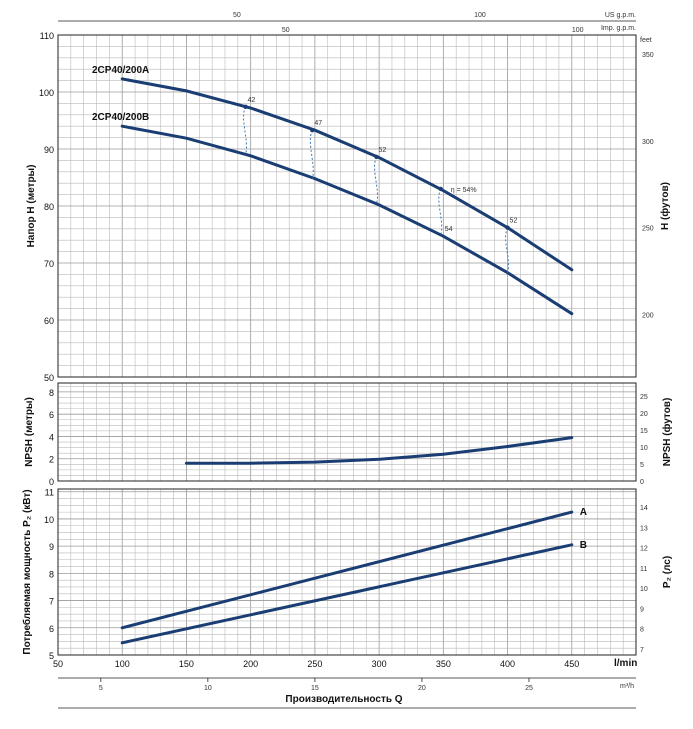 The image size is (693, 729). What do you see at coordinates (379, 664) in the screenshot?
I see `x-tick: 300` at bounding box center [379, 664].